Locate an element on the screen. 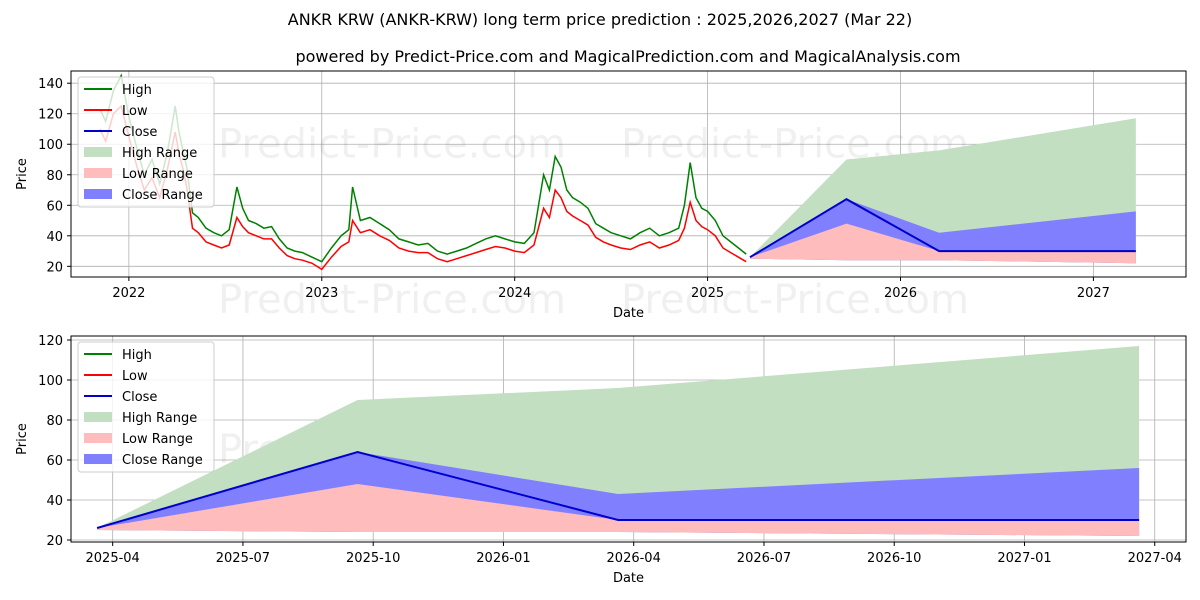  x-tick-label: 2027-04 is located at coordinates (1155, 558).